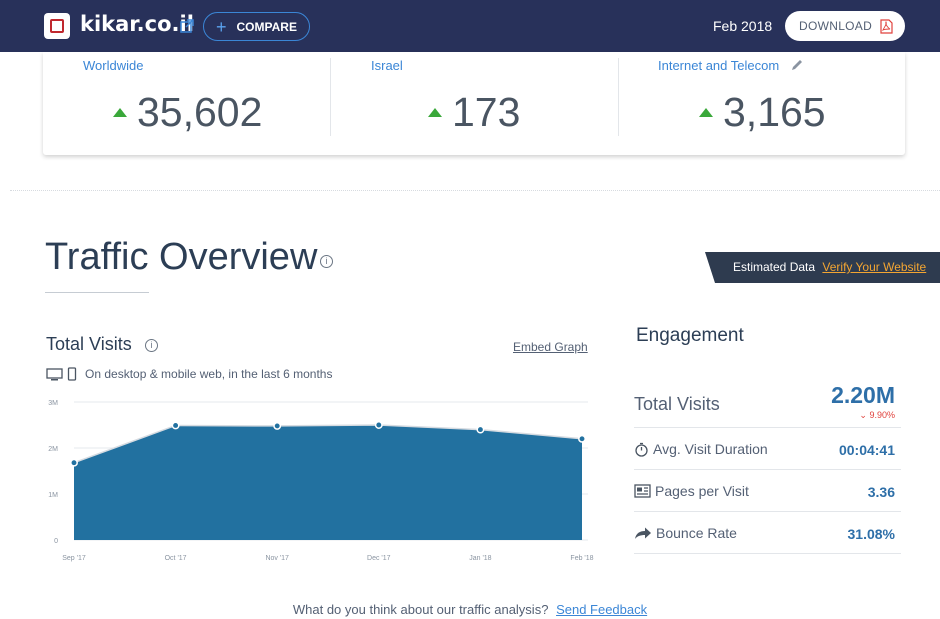 Image resolution: width=940 pixels, height=619 pixels. Describe the element at coordinates (221, 26) in the screenshot. I see `plus-icon: +` at that location.